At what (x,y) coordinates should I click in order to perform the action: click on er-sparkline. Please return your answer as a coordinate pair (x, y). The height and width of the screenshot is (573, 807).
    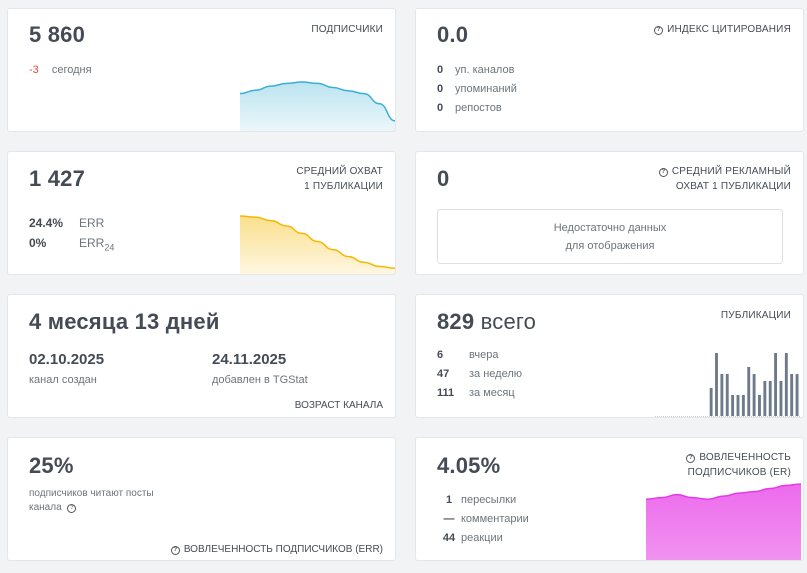
    Looking at the image, I should click on (723, 521).